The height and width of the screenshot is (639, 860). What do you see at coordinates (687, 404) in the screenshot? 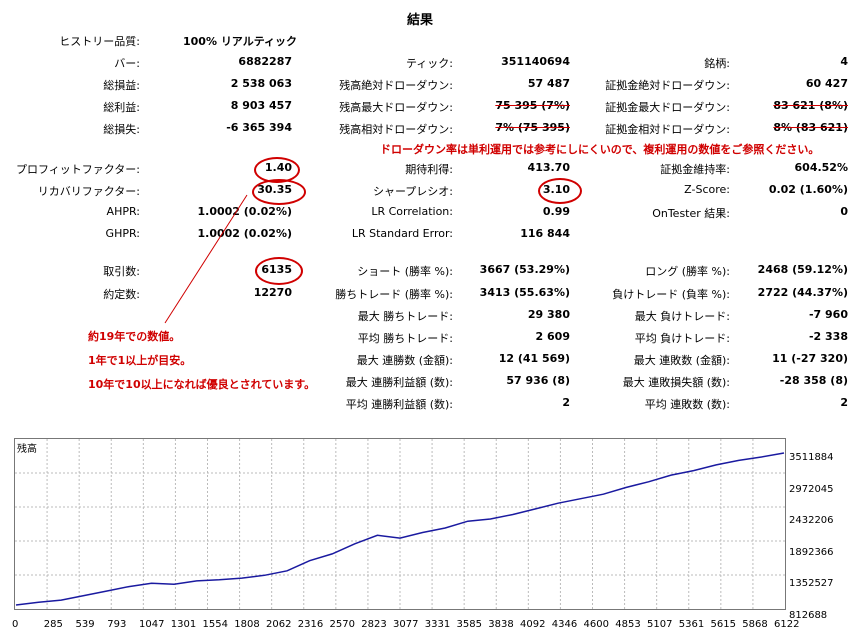
I see `stat-label: 平均 連敗数 (数):` at bounding box center [687, 404].